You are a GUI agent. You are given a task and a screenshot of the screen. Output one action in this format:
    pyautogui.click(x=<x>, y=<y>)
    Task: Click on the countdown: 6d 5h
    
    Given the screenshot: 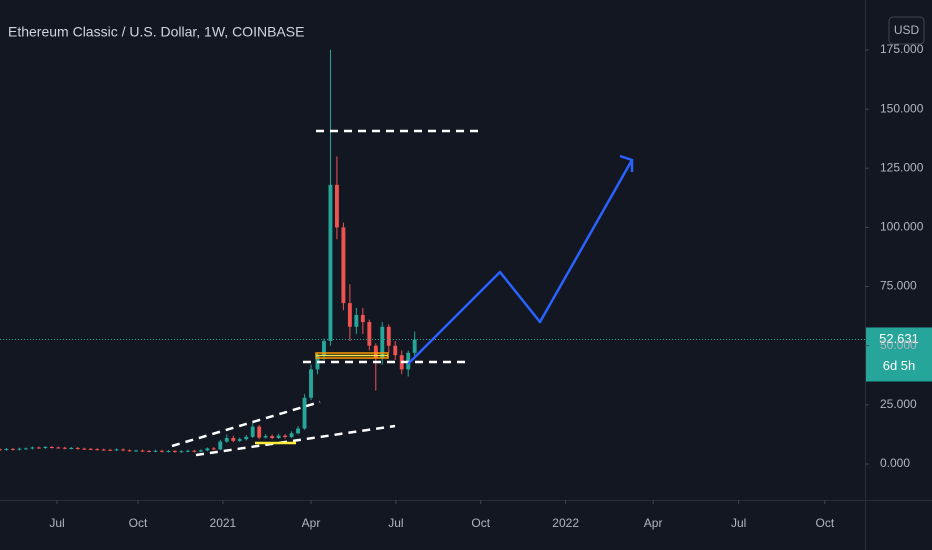 What is the action you would take?
    pyautogui.click(x=899, y=365)
    